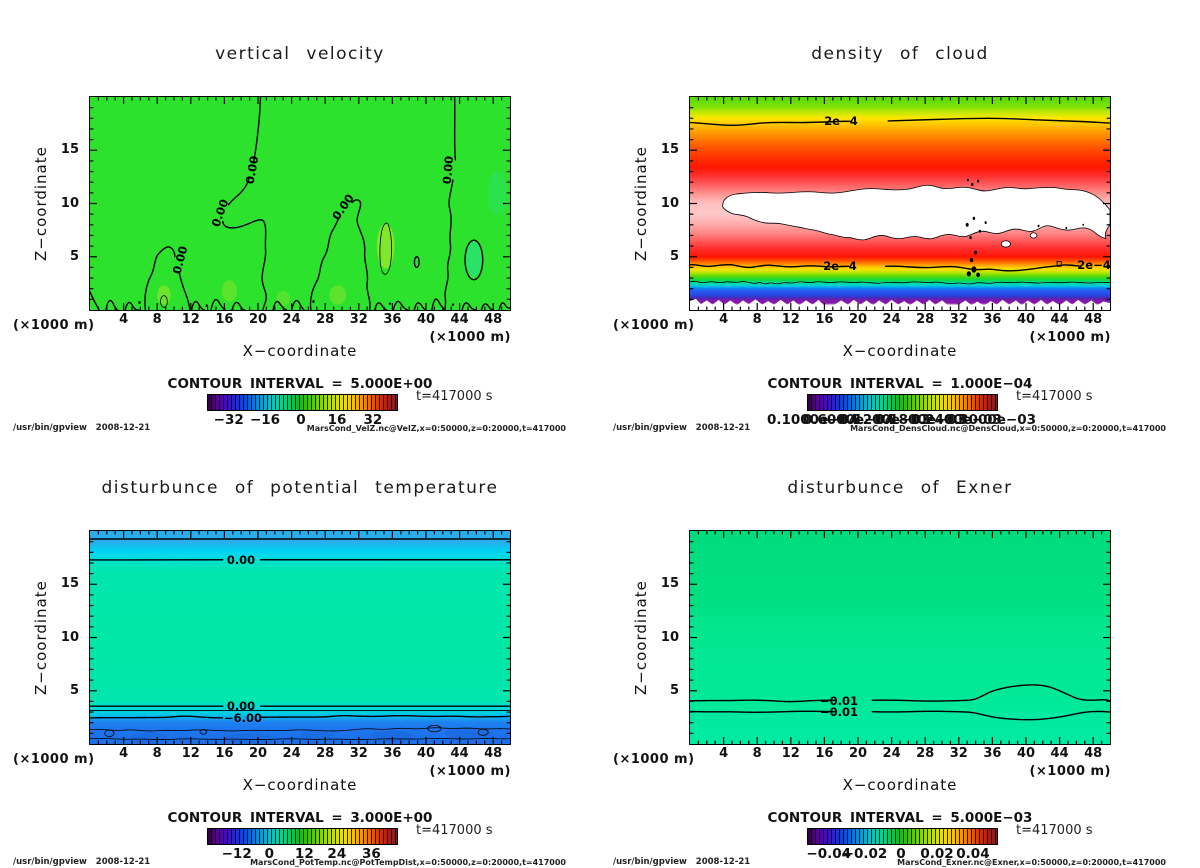  I want to click on colorbar-tick-label: 0.04, so click(973, 854).